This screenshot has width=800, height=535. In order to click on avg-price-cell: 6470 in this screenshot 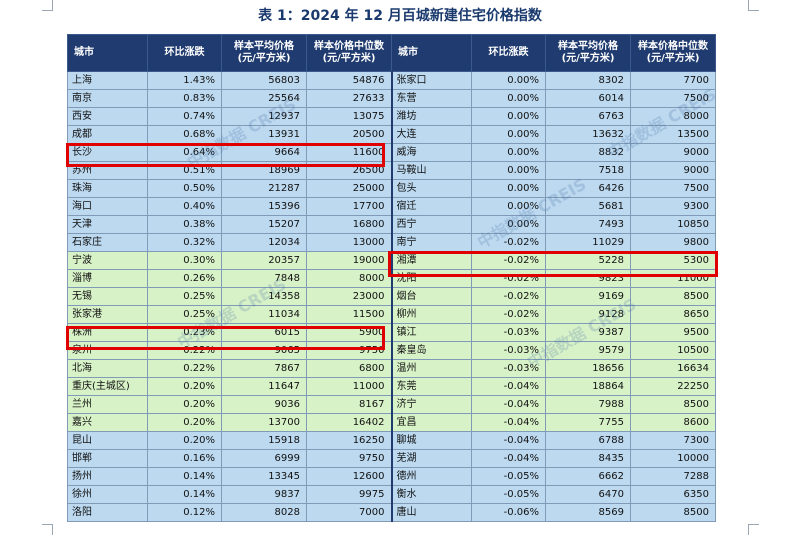, I will do `click(588, 494)`.